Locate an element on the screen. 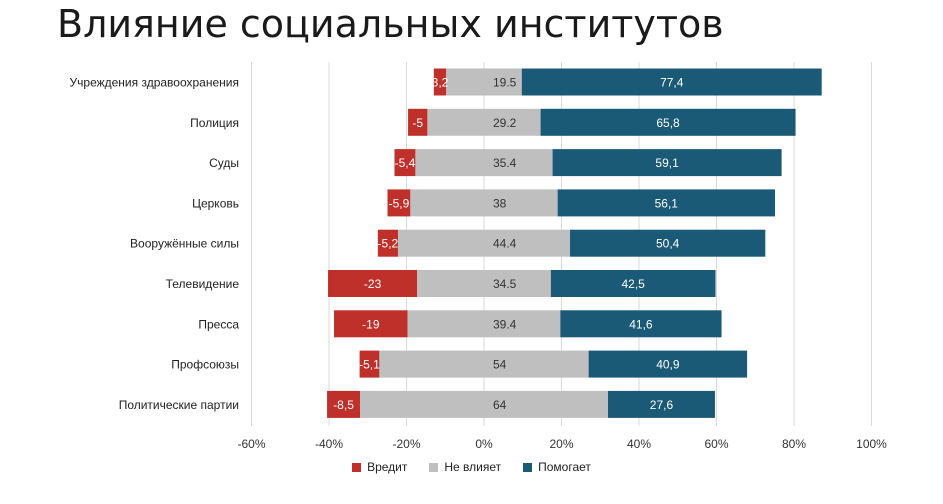 The width and height of the screenshot is (943, 504). data-label-help: 65,8 is located at coordinates (668, 123).